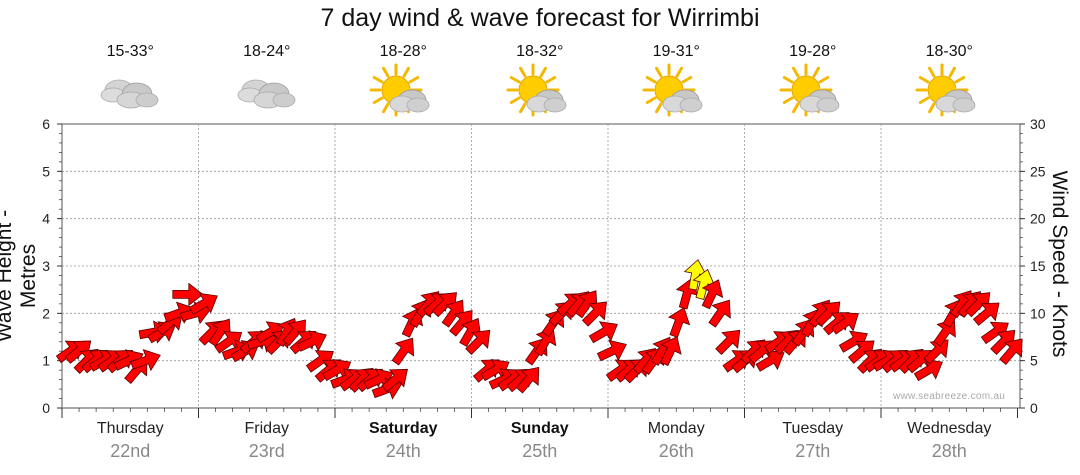 This screenshot has width=1080, height=475. What do you see at coordinates (1038, 266) in the screenshot?
I see `y-tick-label-right: 15` at bounding box center [1038, 266].